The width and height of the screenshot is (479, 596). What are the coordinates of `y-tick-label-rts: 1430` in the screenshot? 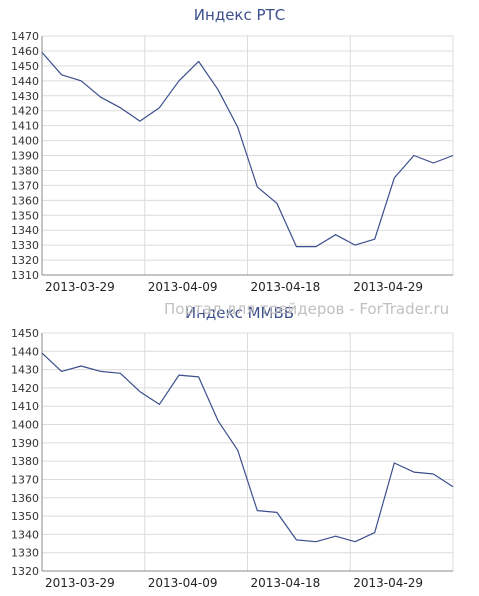 It's located at (25, 96).